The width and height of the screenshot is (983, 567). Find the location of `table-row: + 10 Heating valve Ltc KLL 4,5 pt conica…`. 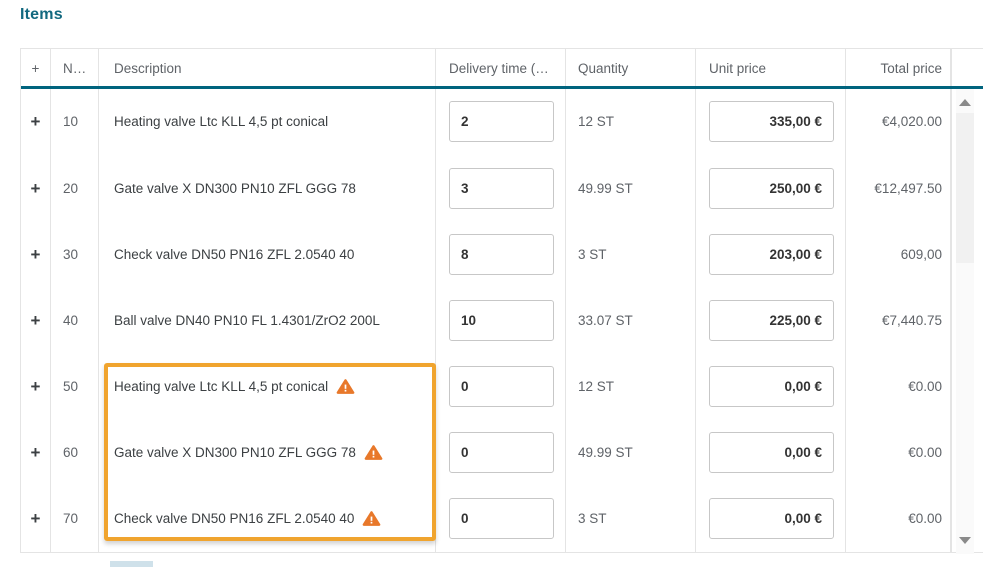

table-row: + 10 Heating valve Ltc KLL 4,5 pt conica… is located at coordinates (486, 122).